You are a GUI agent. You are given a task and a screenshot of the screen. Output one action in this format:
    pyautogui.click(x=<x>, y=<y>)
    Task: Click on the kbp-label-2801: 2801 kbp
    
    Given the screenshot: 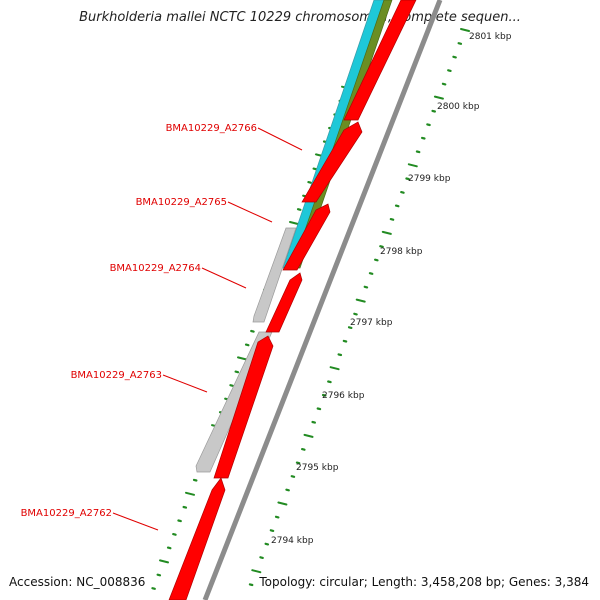 What is the action you would take?
    pyautogui.click(x=490, y=37)
    